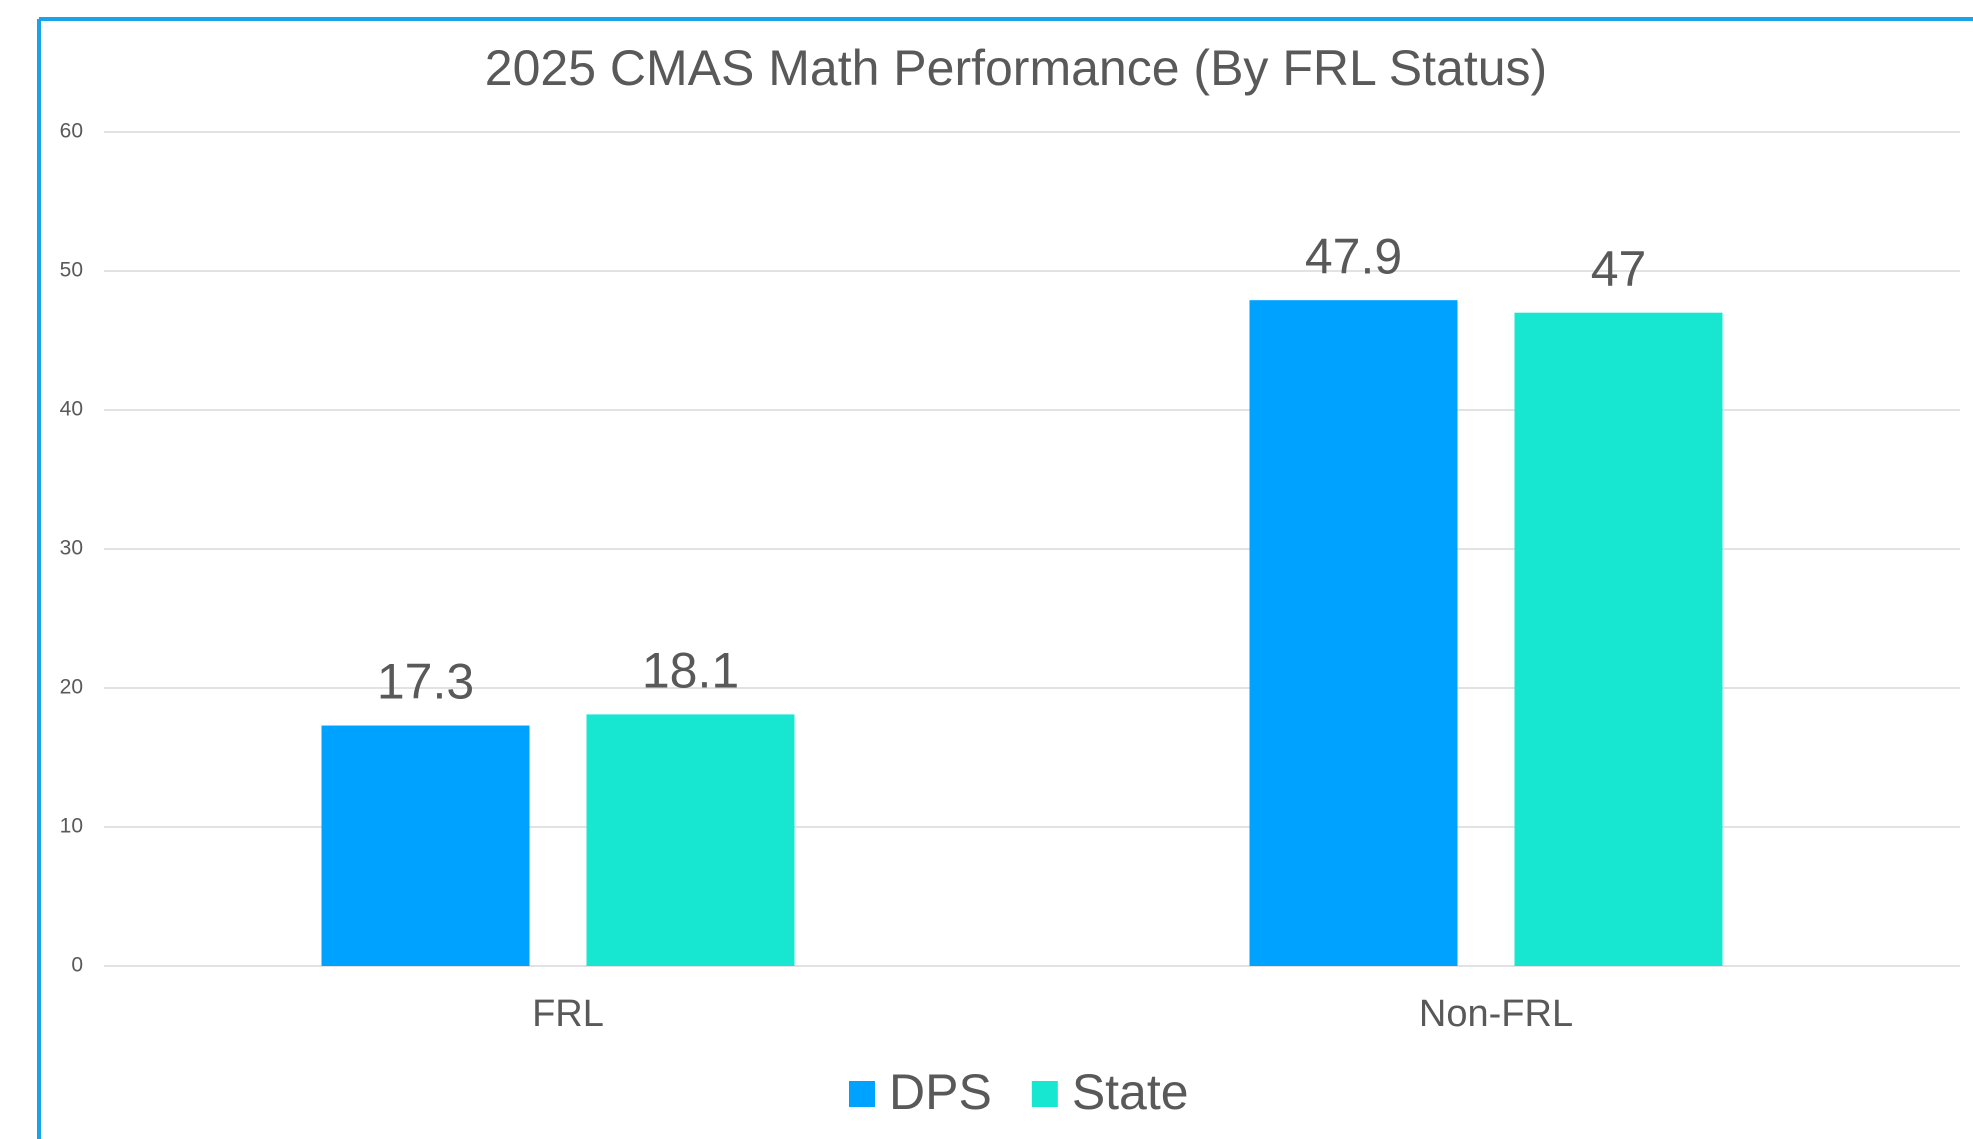  What do you see at coordinates (71, 270) in the screenshot?
I see `y-tick-label: 50` at bounding box center [71, 270].